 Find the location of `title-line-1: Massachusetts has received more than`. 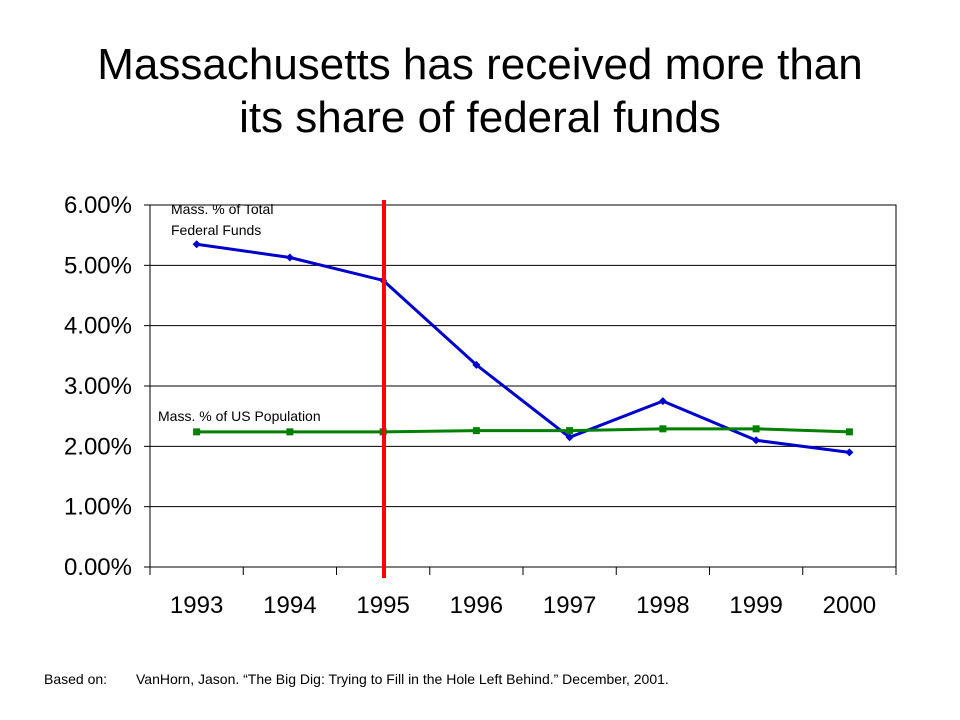

title-line-1: Massachusetts has received more than is located at coordinates (480, 64).